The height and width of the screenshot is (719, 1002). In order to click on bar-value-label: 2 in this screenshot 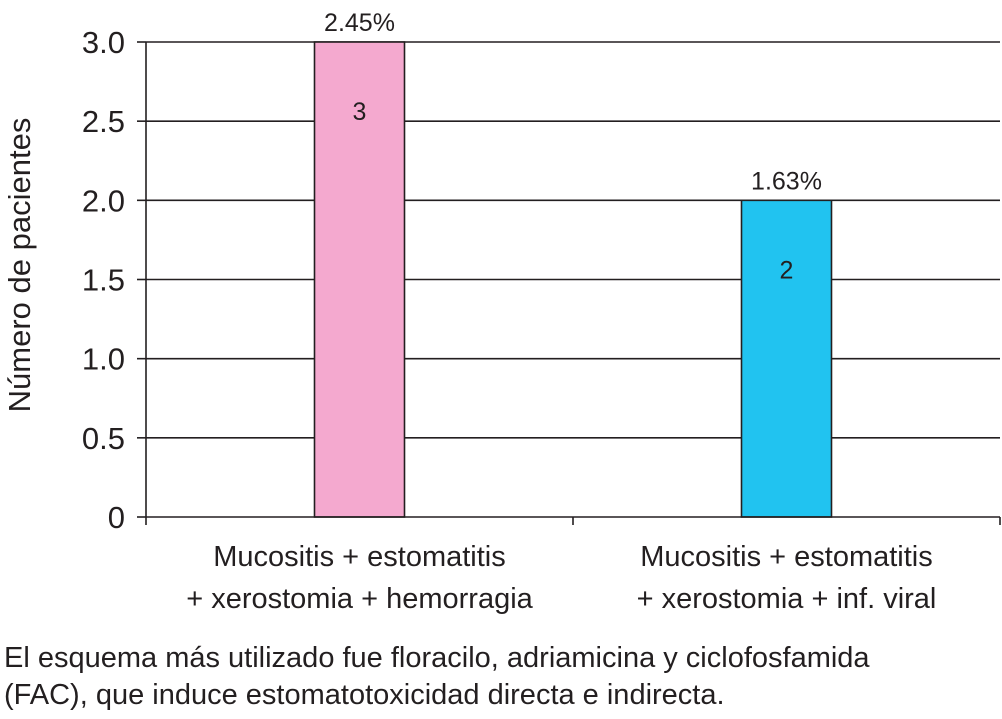, I will do `click(787, 270)`.